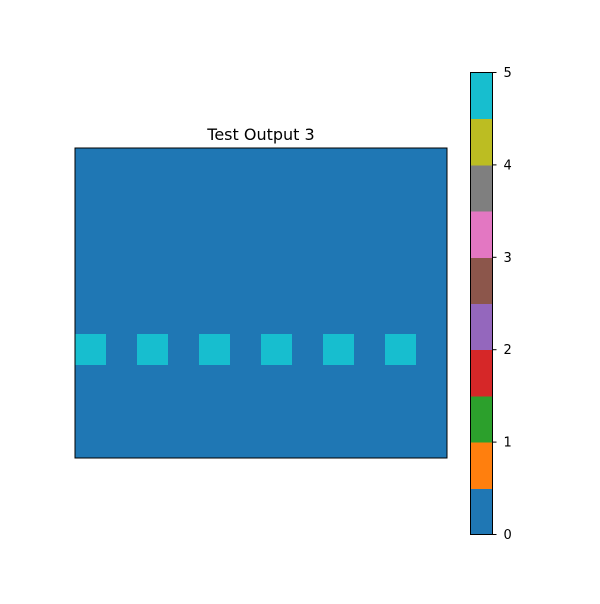 The width and height of the screenshot is (600, 604). Describe the element at coordinates (508, 443) in the screenshot. I see `colorbar-tick-label: 1` at that location.